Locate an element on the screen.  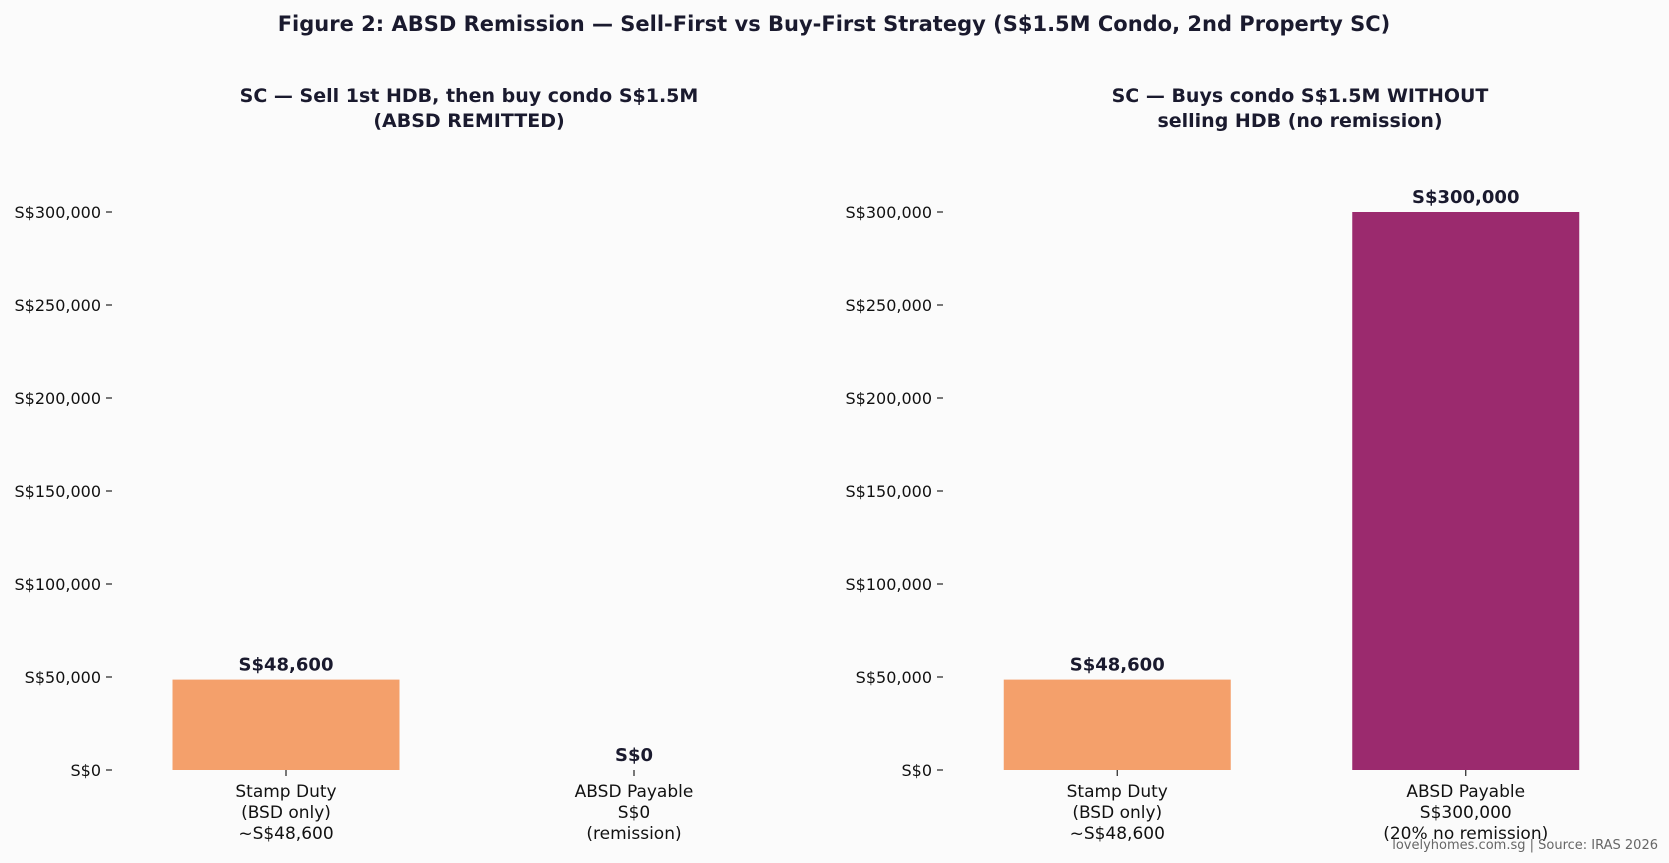
x-tick-label: (20% no remission) is located at coordinates (1465, 834).